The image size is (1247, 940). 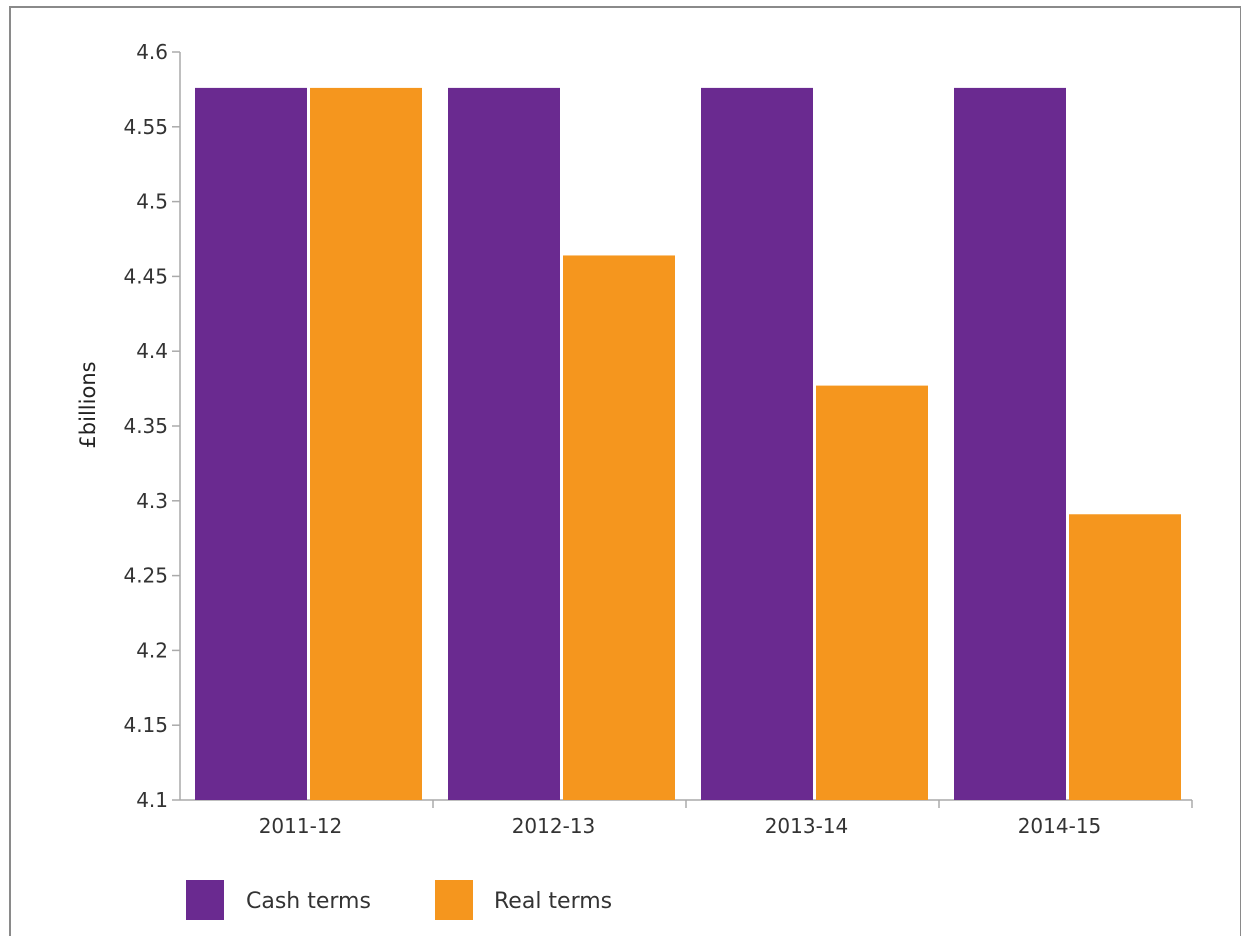 I want to click on x-axis-ticks: 2011-12 2012-13 2013-14 2014-15, so click(x=726, y=819).